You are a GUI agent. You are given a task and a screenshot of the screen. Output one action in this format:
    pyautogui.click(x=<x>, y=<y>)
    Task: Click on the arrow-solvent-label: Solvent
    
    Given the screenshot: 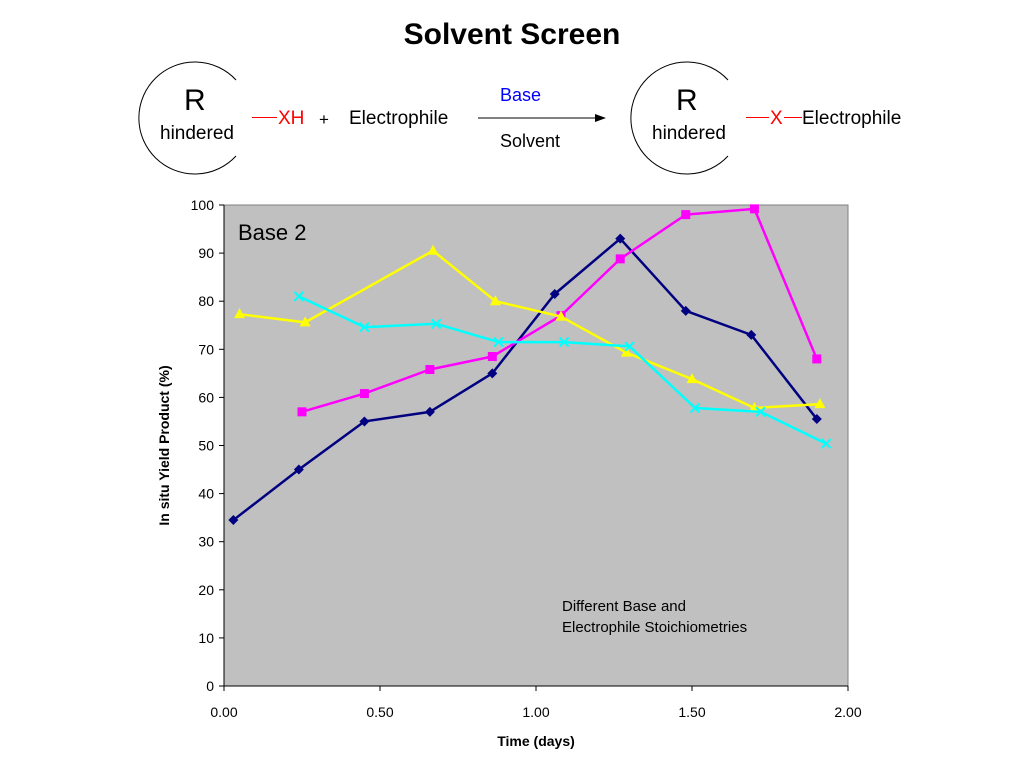 What is the action you would take?
    pyautogui.click(x=530, y=141)
    